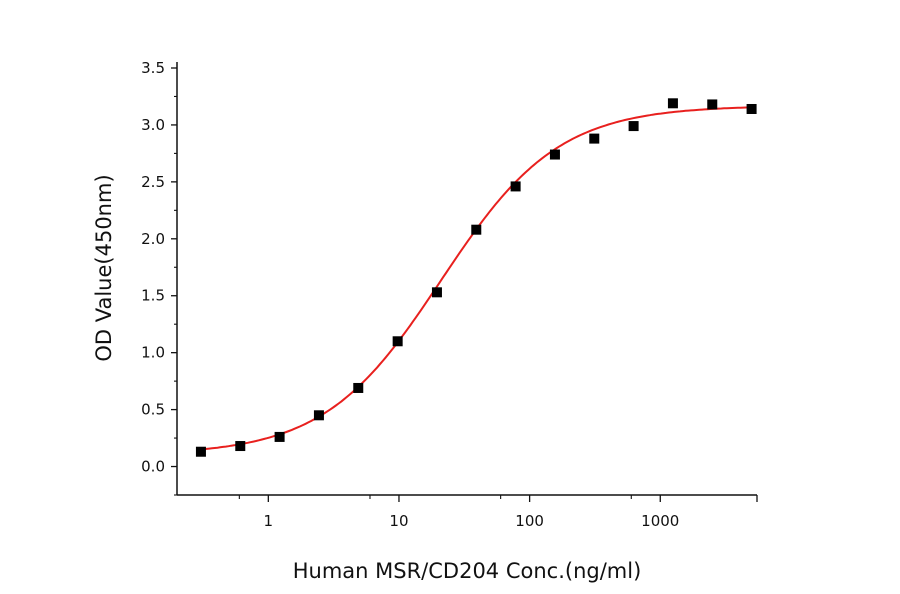 This screenshot has width=900, height=594. What do you see at coordinates (467, 571) in the screenshot?
I see `x-axis-label: Human MSR/CD204 Conc.(ng/ml)` at bounding box center [467, 571].